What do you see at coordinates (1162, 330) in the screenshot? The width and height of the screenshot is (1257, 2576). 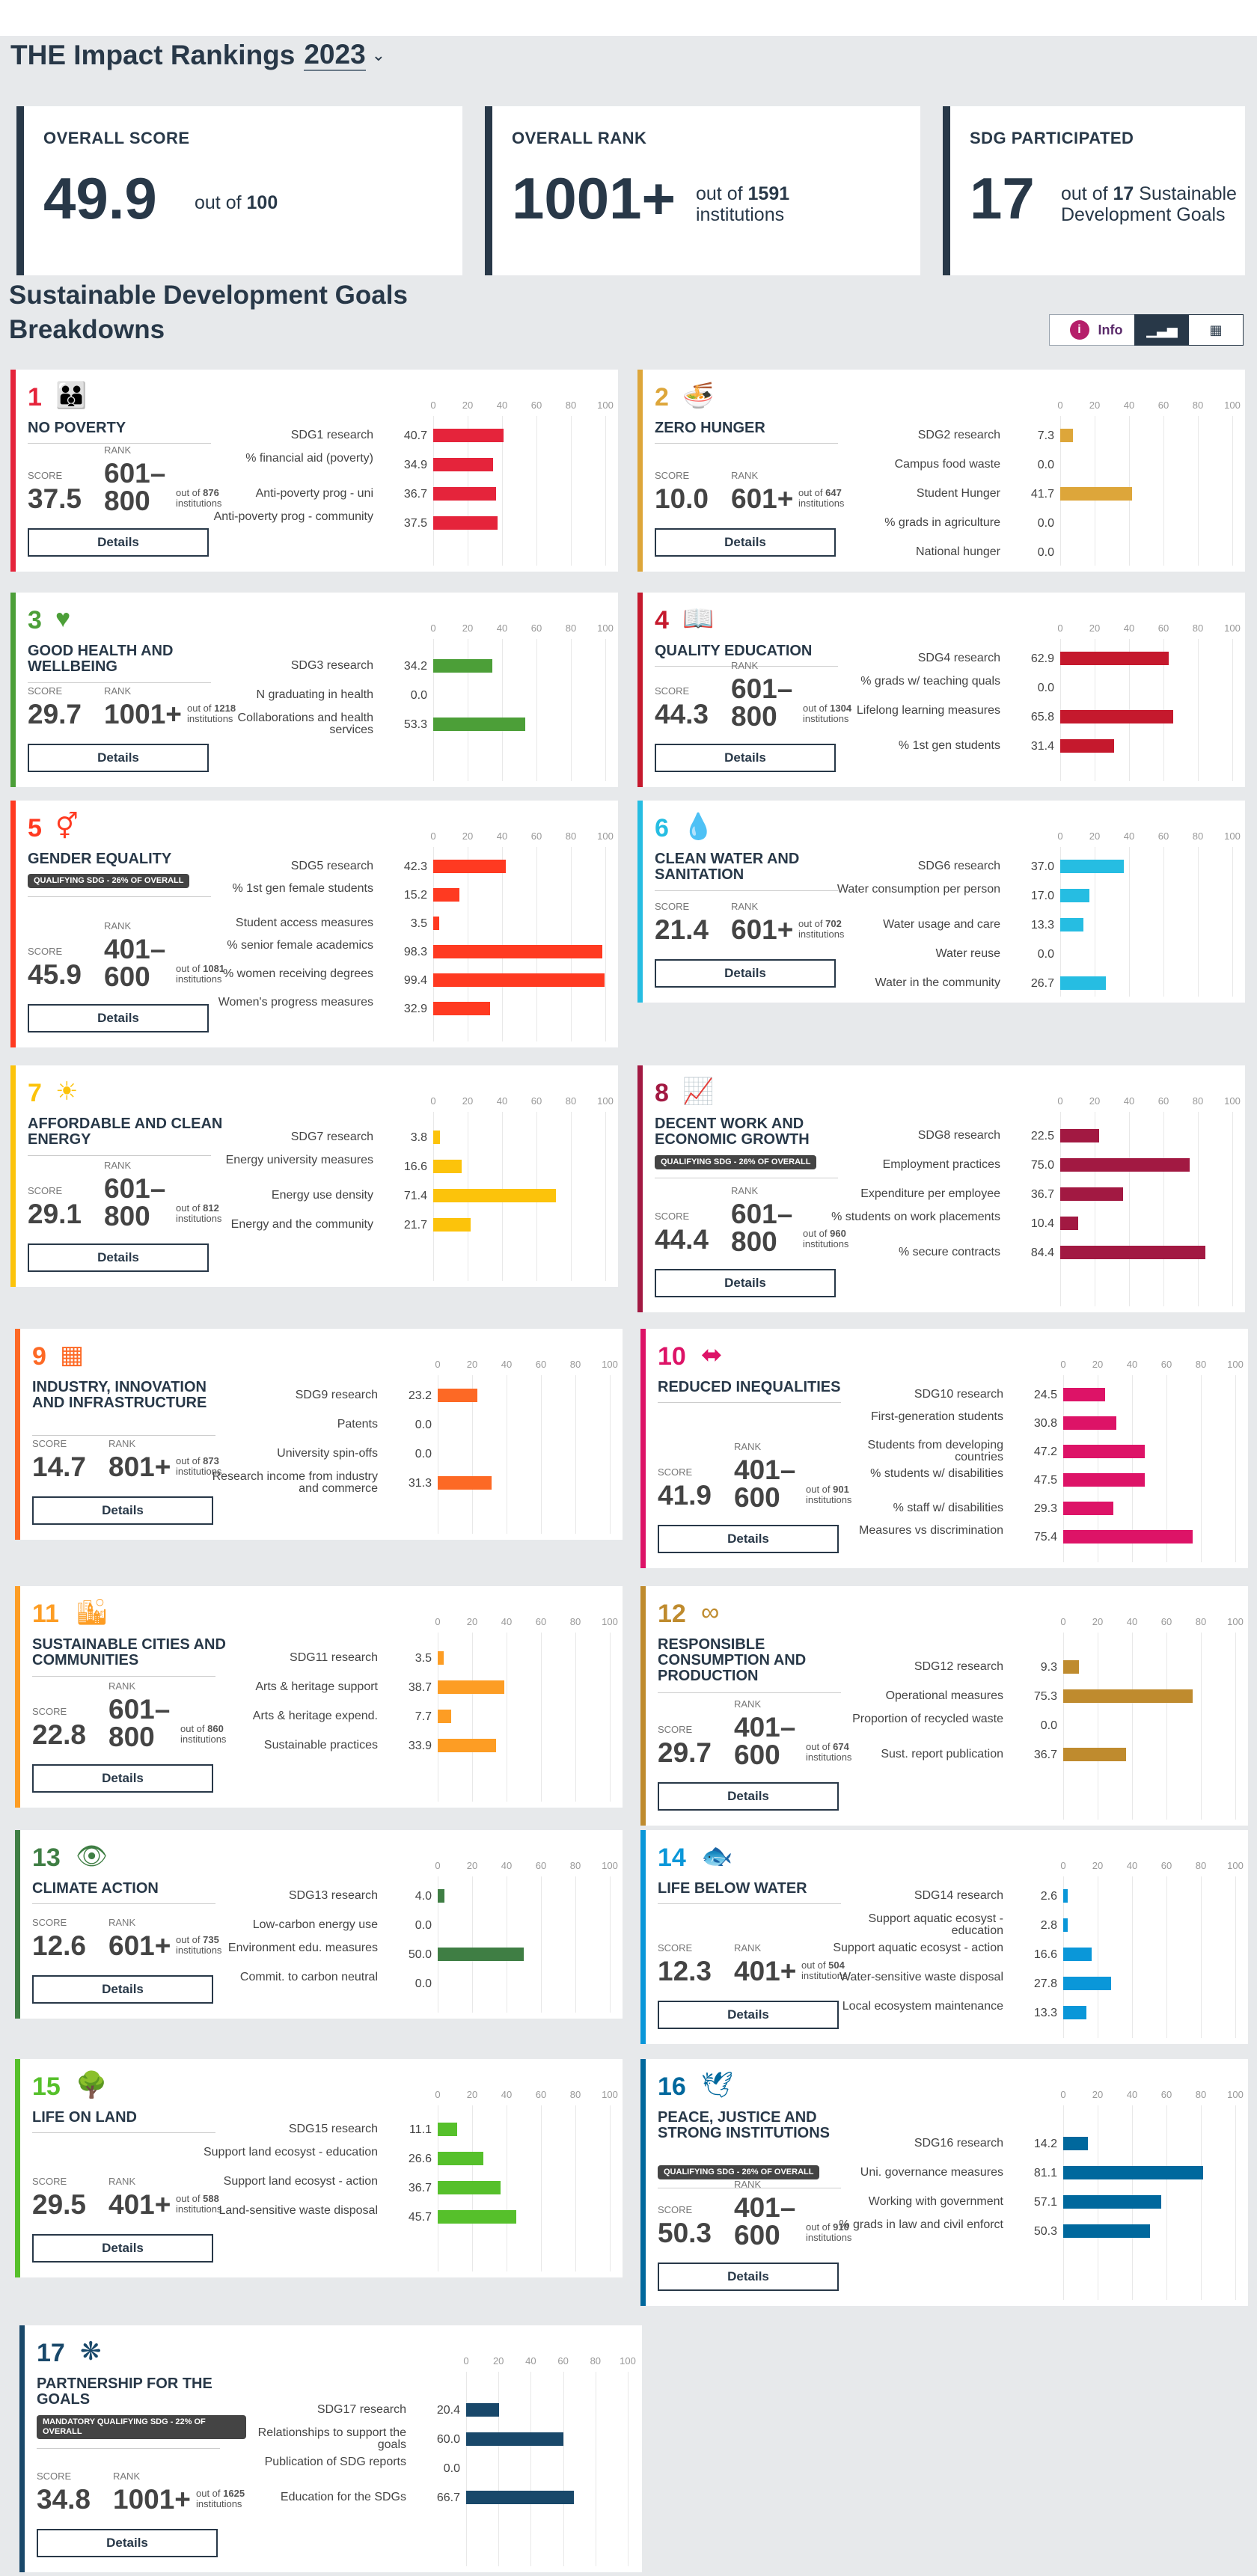 I see `bar-chart-icon: ▁▃▅` at bounding box center [1162, 330].